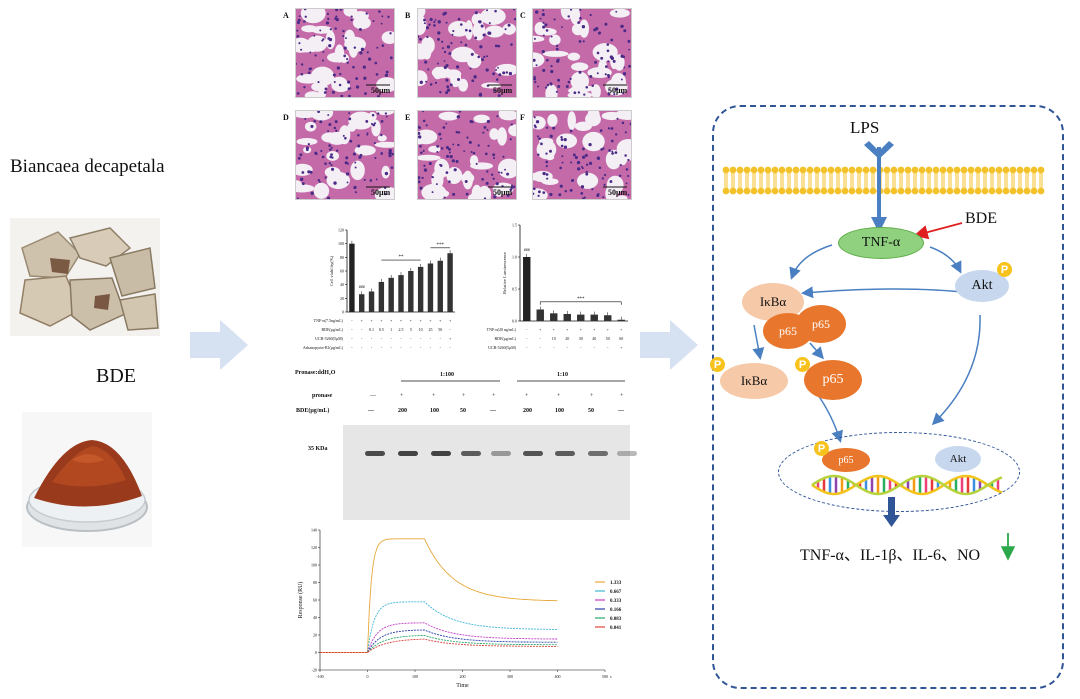 Image resolution: width=1080 pixels, height=699 pixels. Describe the element at coordinates (286, 15) in the screenshot. I see `panel-letter-a: A` at that location.